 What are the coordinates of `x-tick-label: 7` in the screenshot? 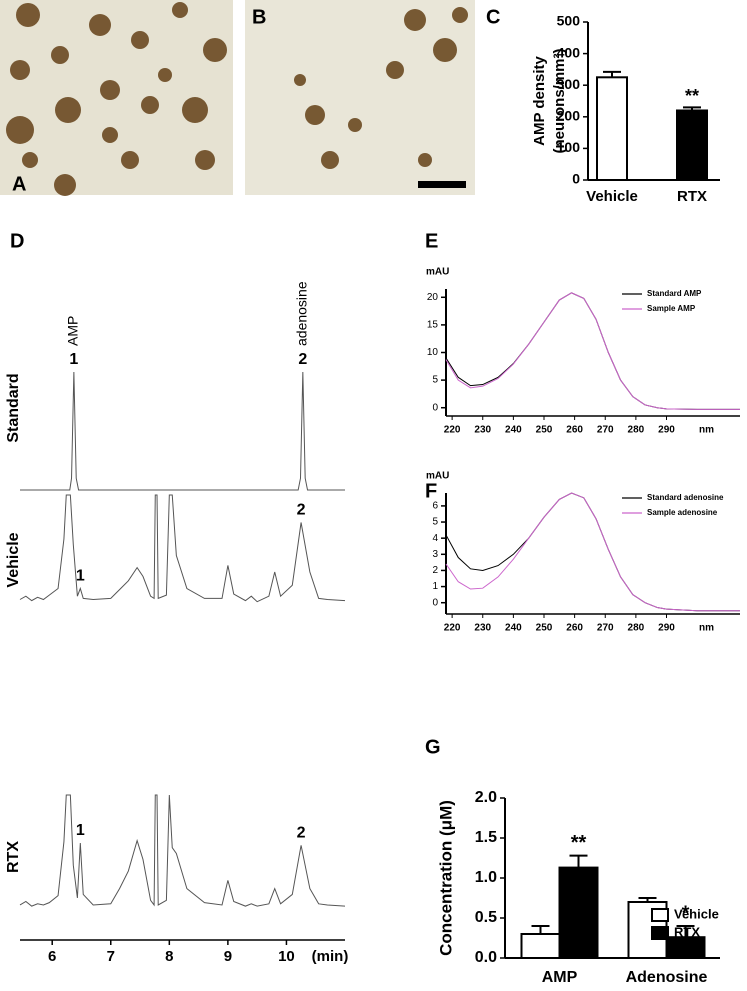 It's located at (111, 956).